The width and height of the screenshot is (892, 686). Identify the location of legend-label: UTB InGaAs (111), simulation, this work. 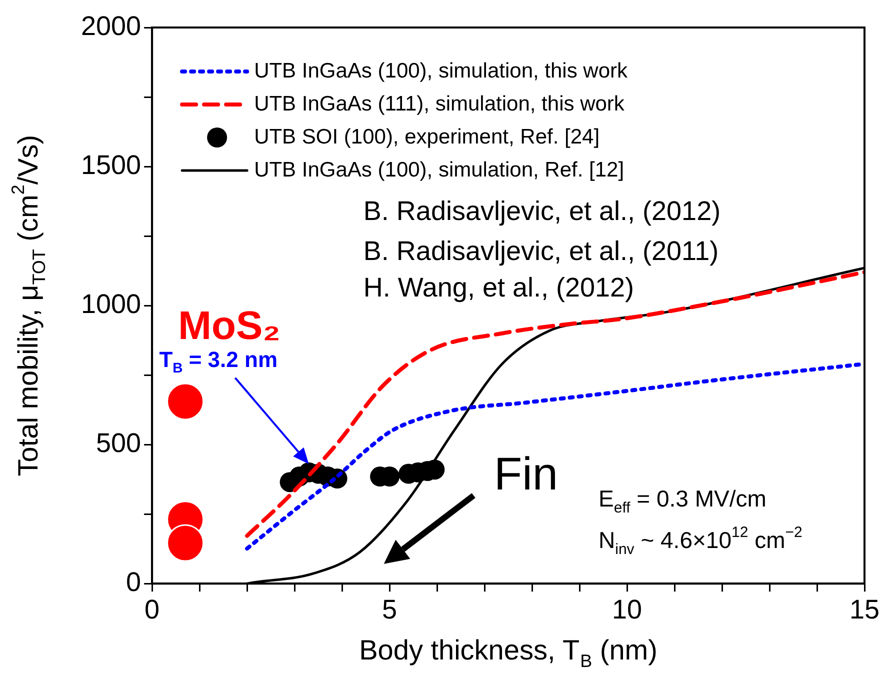
(439, 104).